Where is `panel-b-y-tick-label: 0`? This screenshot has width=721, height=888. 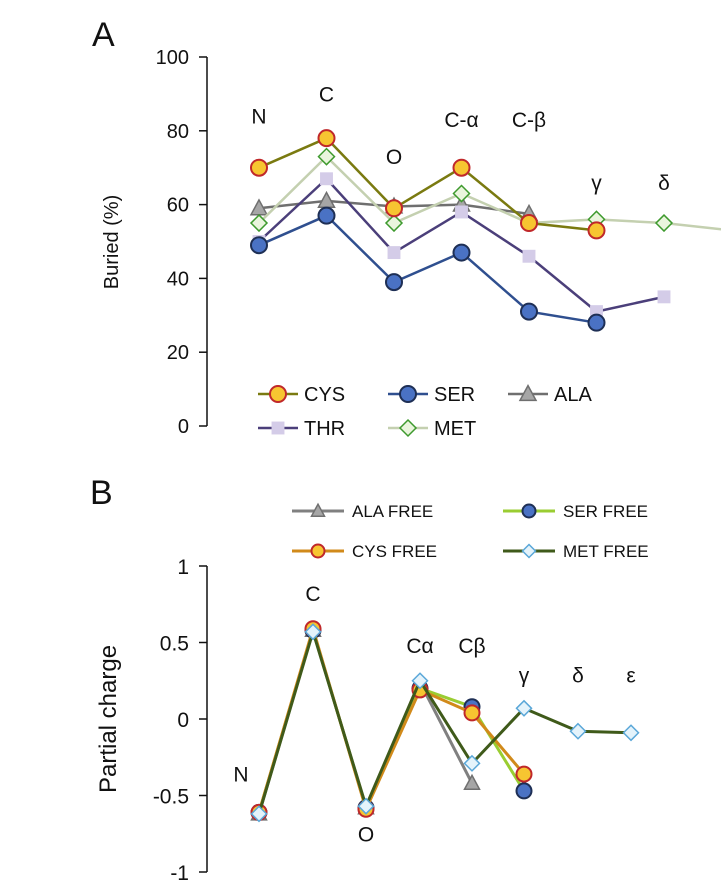
panel-b-y-tick-label: 0 is located at coordinates (183, 720).